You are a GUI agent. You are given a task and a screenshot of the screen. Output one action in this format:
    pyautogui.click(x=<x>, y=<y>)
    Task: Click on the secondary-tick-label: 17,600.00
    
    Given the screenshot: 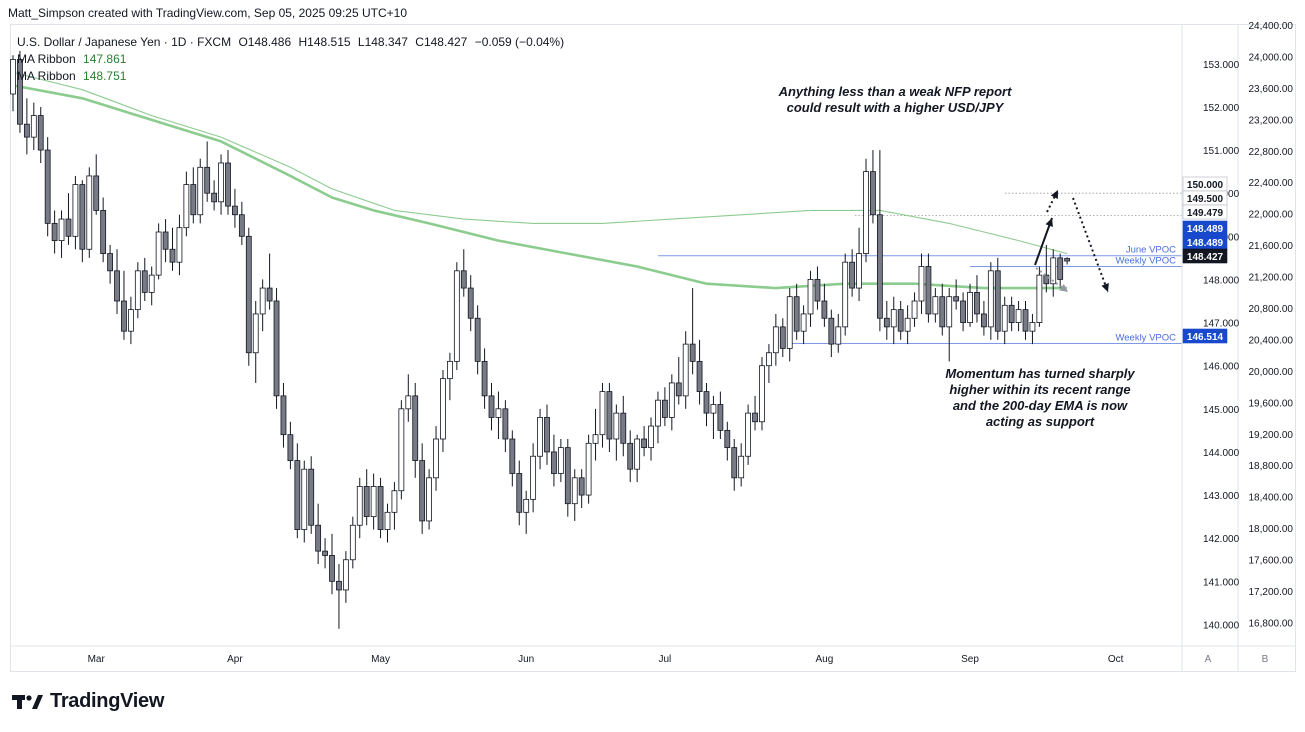 What is the action you would take?
    pyautogui.click(x=1271, y=561)
    